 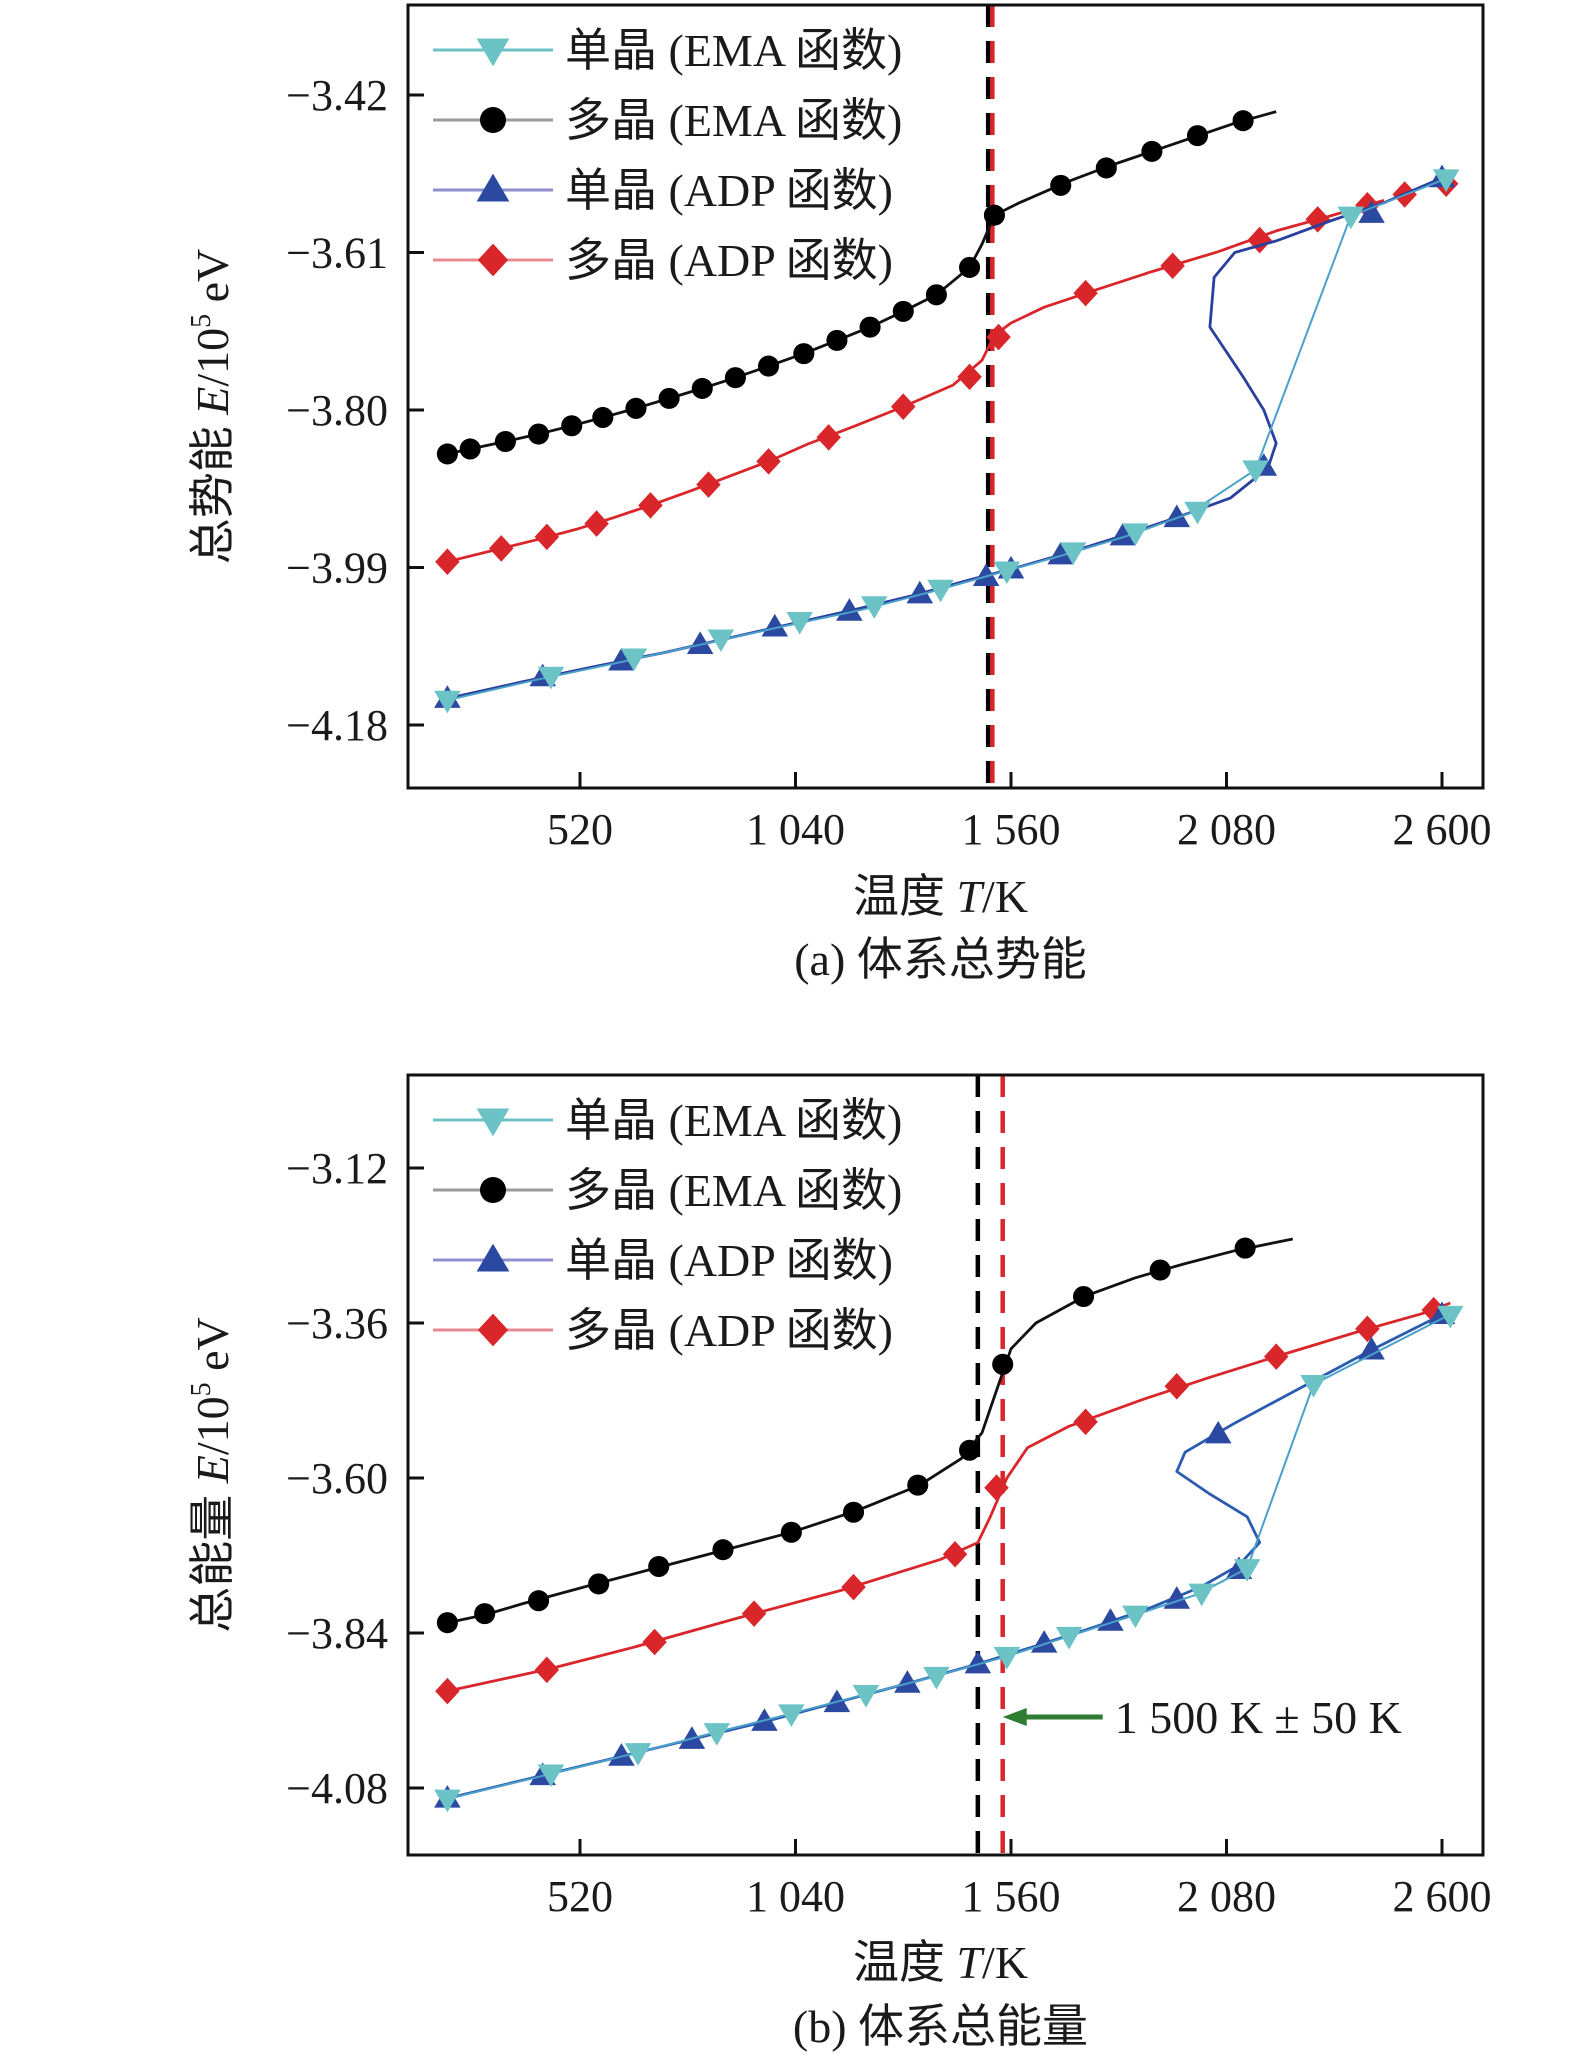 What do you see at coordinates (1019, 813) in the screenshot?
I see `x-ticks-a: 520 1 040 1 560 2 080 2 600` at bounding box center [1019, 813].